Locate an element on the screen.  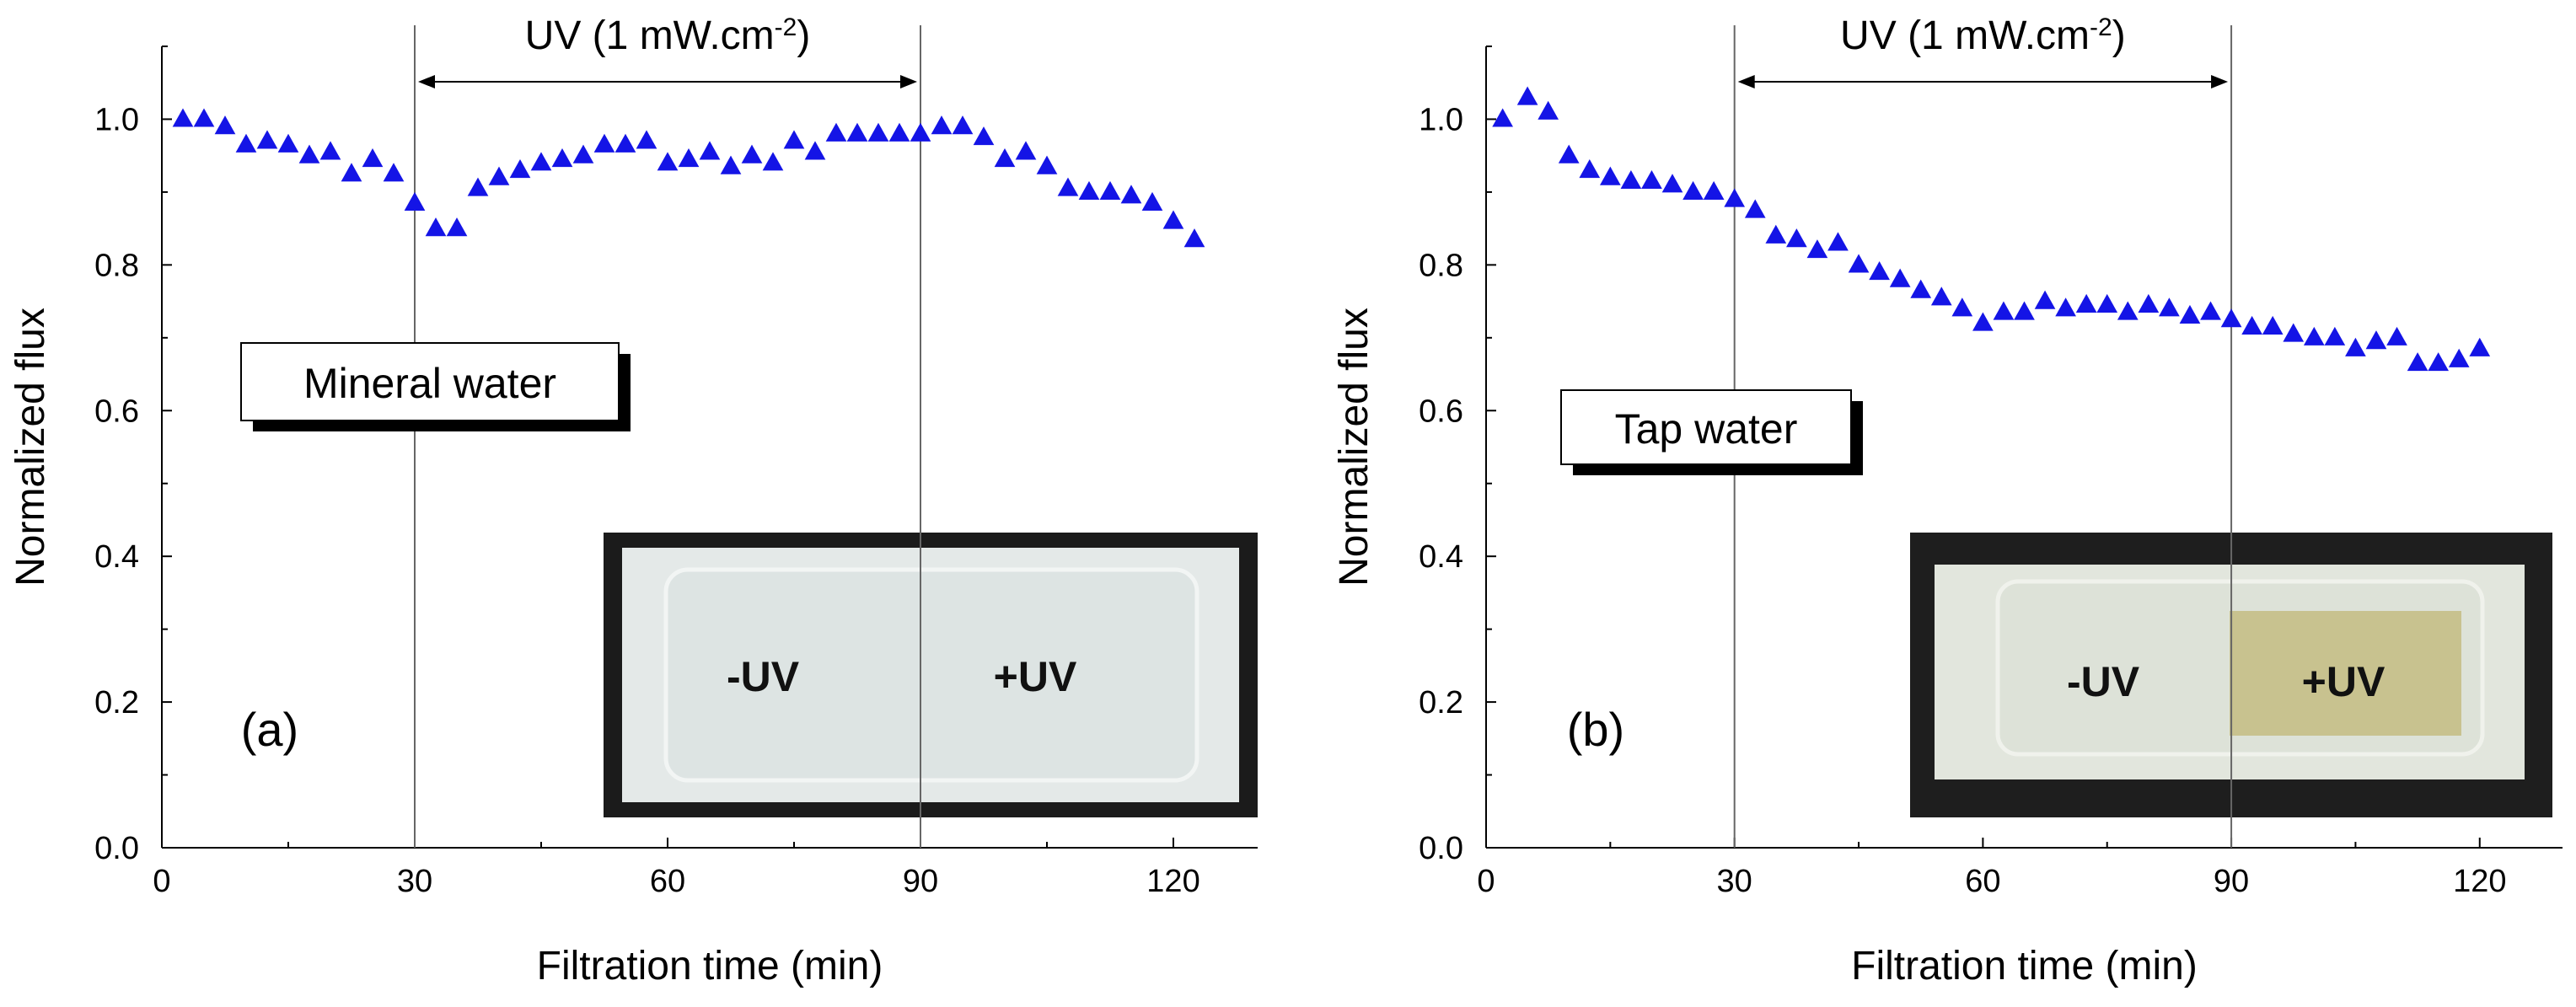
panel-label: (b) is located at coordinates (1595, 729).